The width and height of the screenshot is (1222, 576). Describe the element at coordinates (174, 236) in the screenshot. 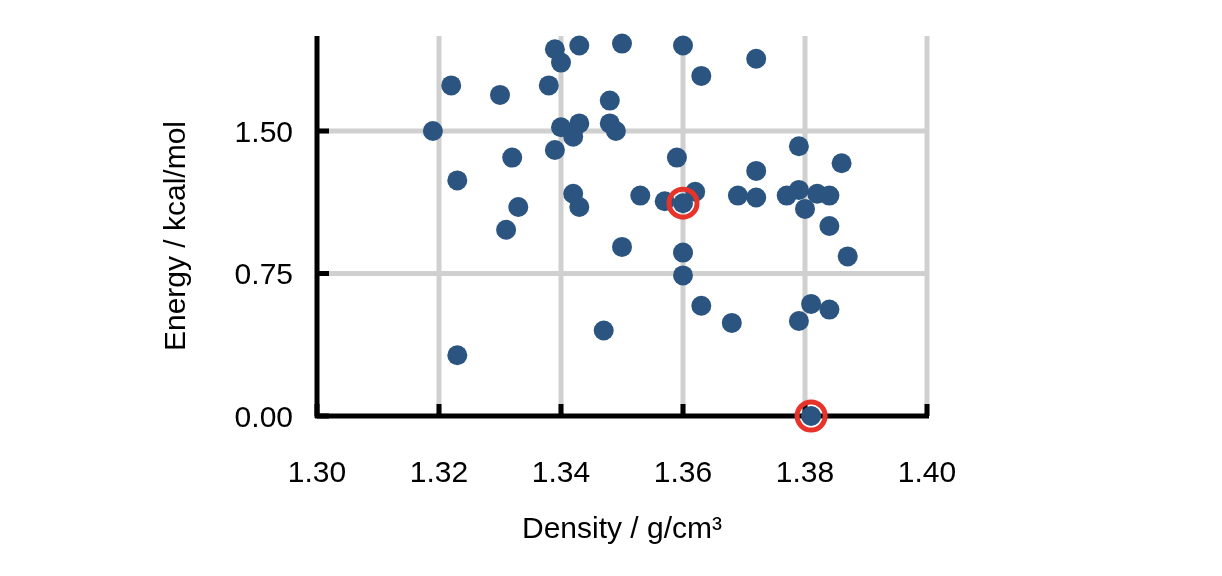

I see `y-axis-title: Energy / kcal/mol` at that location.